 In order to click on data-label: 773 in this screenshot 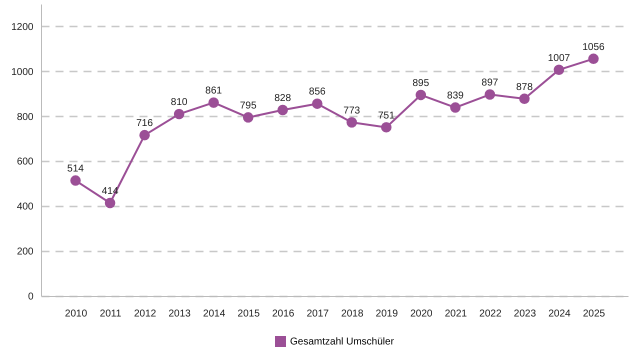, I will do `click(352, 110)`.